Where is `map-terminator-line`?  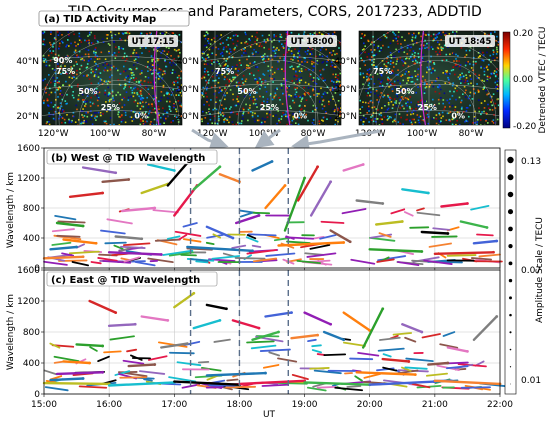 map-terminator-line is located at coordinates (287, 78).